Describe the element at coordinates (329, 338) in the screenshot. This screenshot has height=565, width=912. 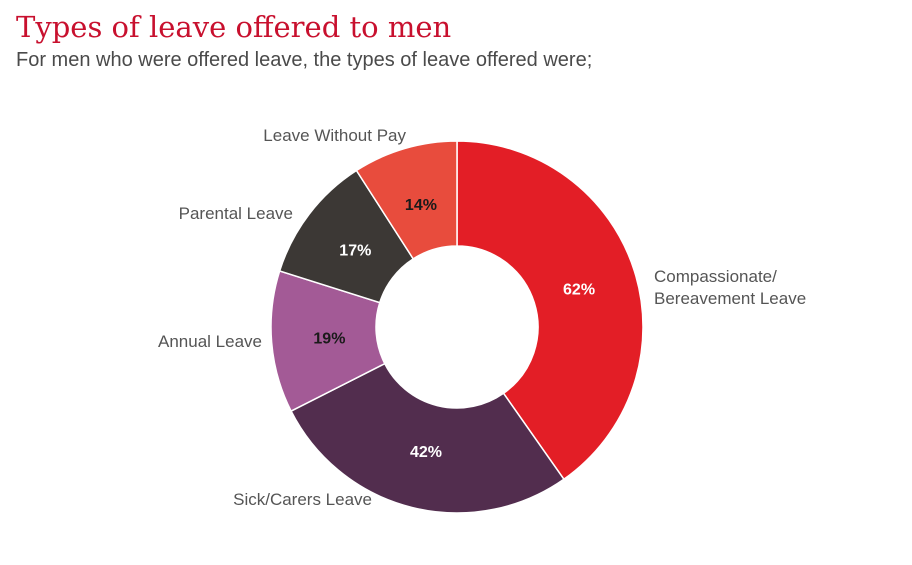
I see `value-label-annual-leave: 19%` at that location.